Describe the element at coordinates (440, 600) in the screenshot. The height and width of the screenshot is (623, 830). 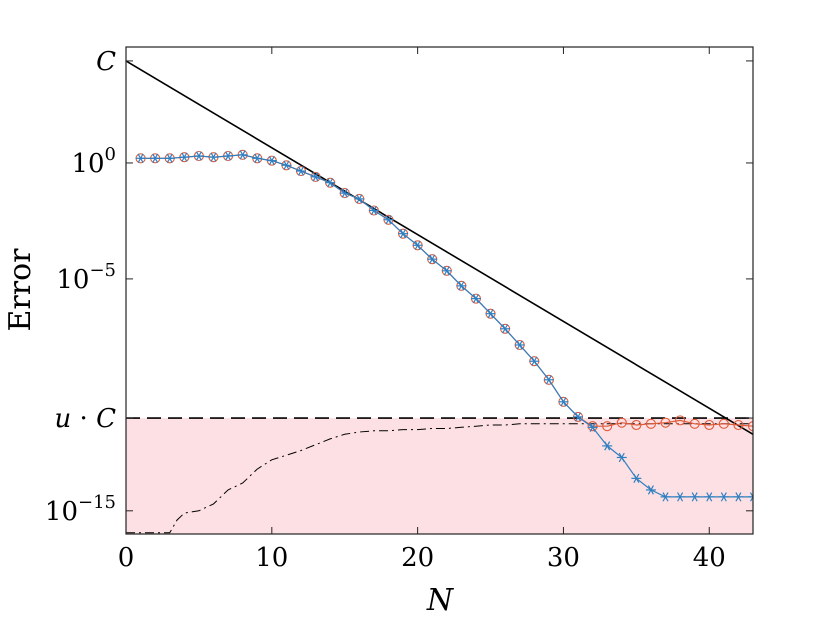
I see `x-axis-label: N` at that location.